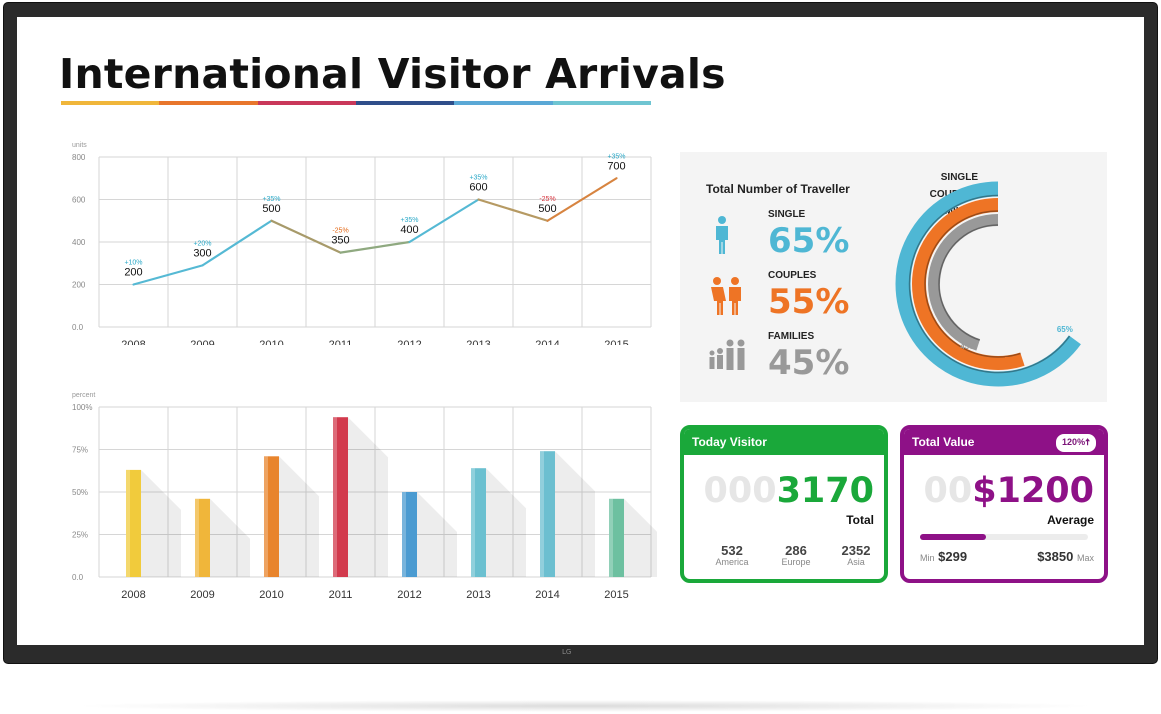 This screenshot has height=714, width=1161. What do you see at coordinates (787, 214) in the screenshot?
I see `single-label: SINGLE` at bounding box center [787, 214].